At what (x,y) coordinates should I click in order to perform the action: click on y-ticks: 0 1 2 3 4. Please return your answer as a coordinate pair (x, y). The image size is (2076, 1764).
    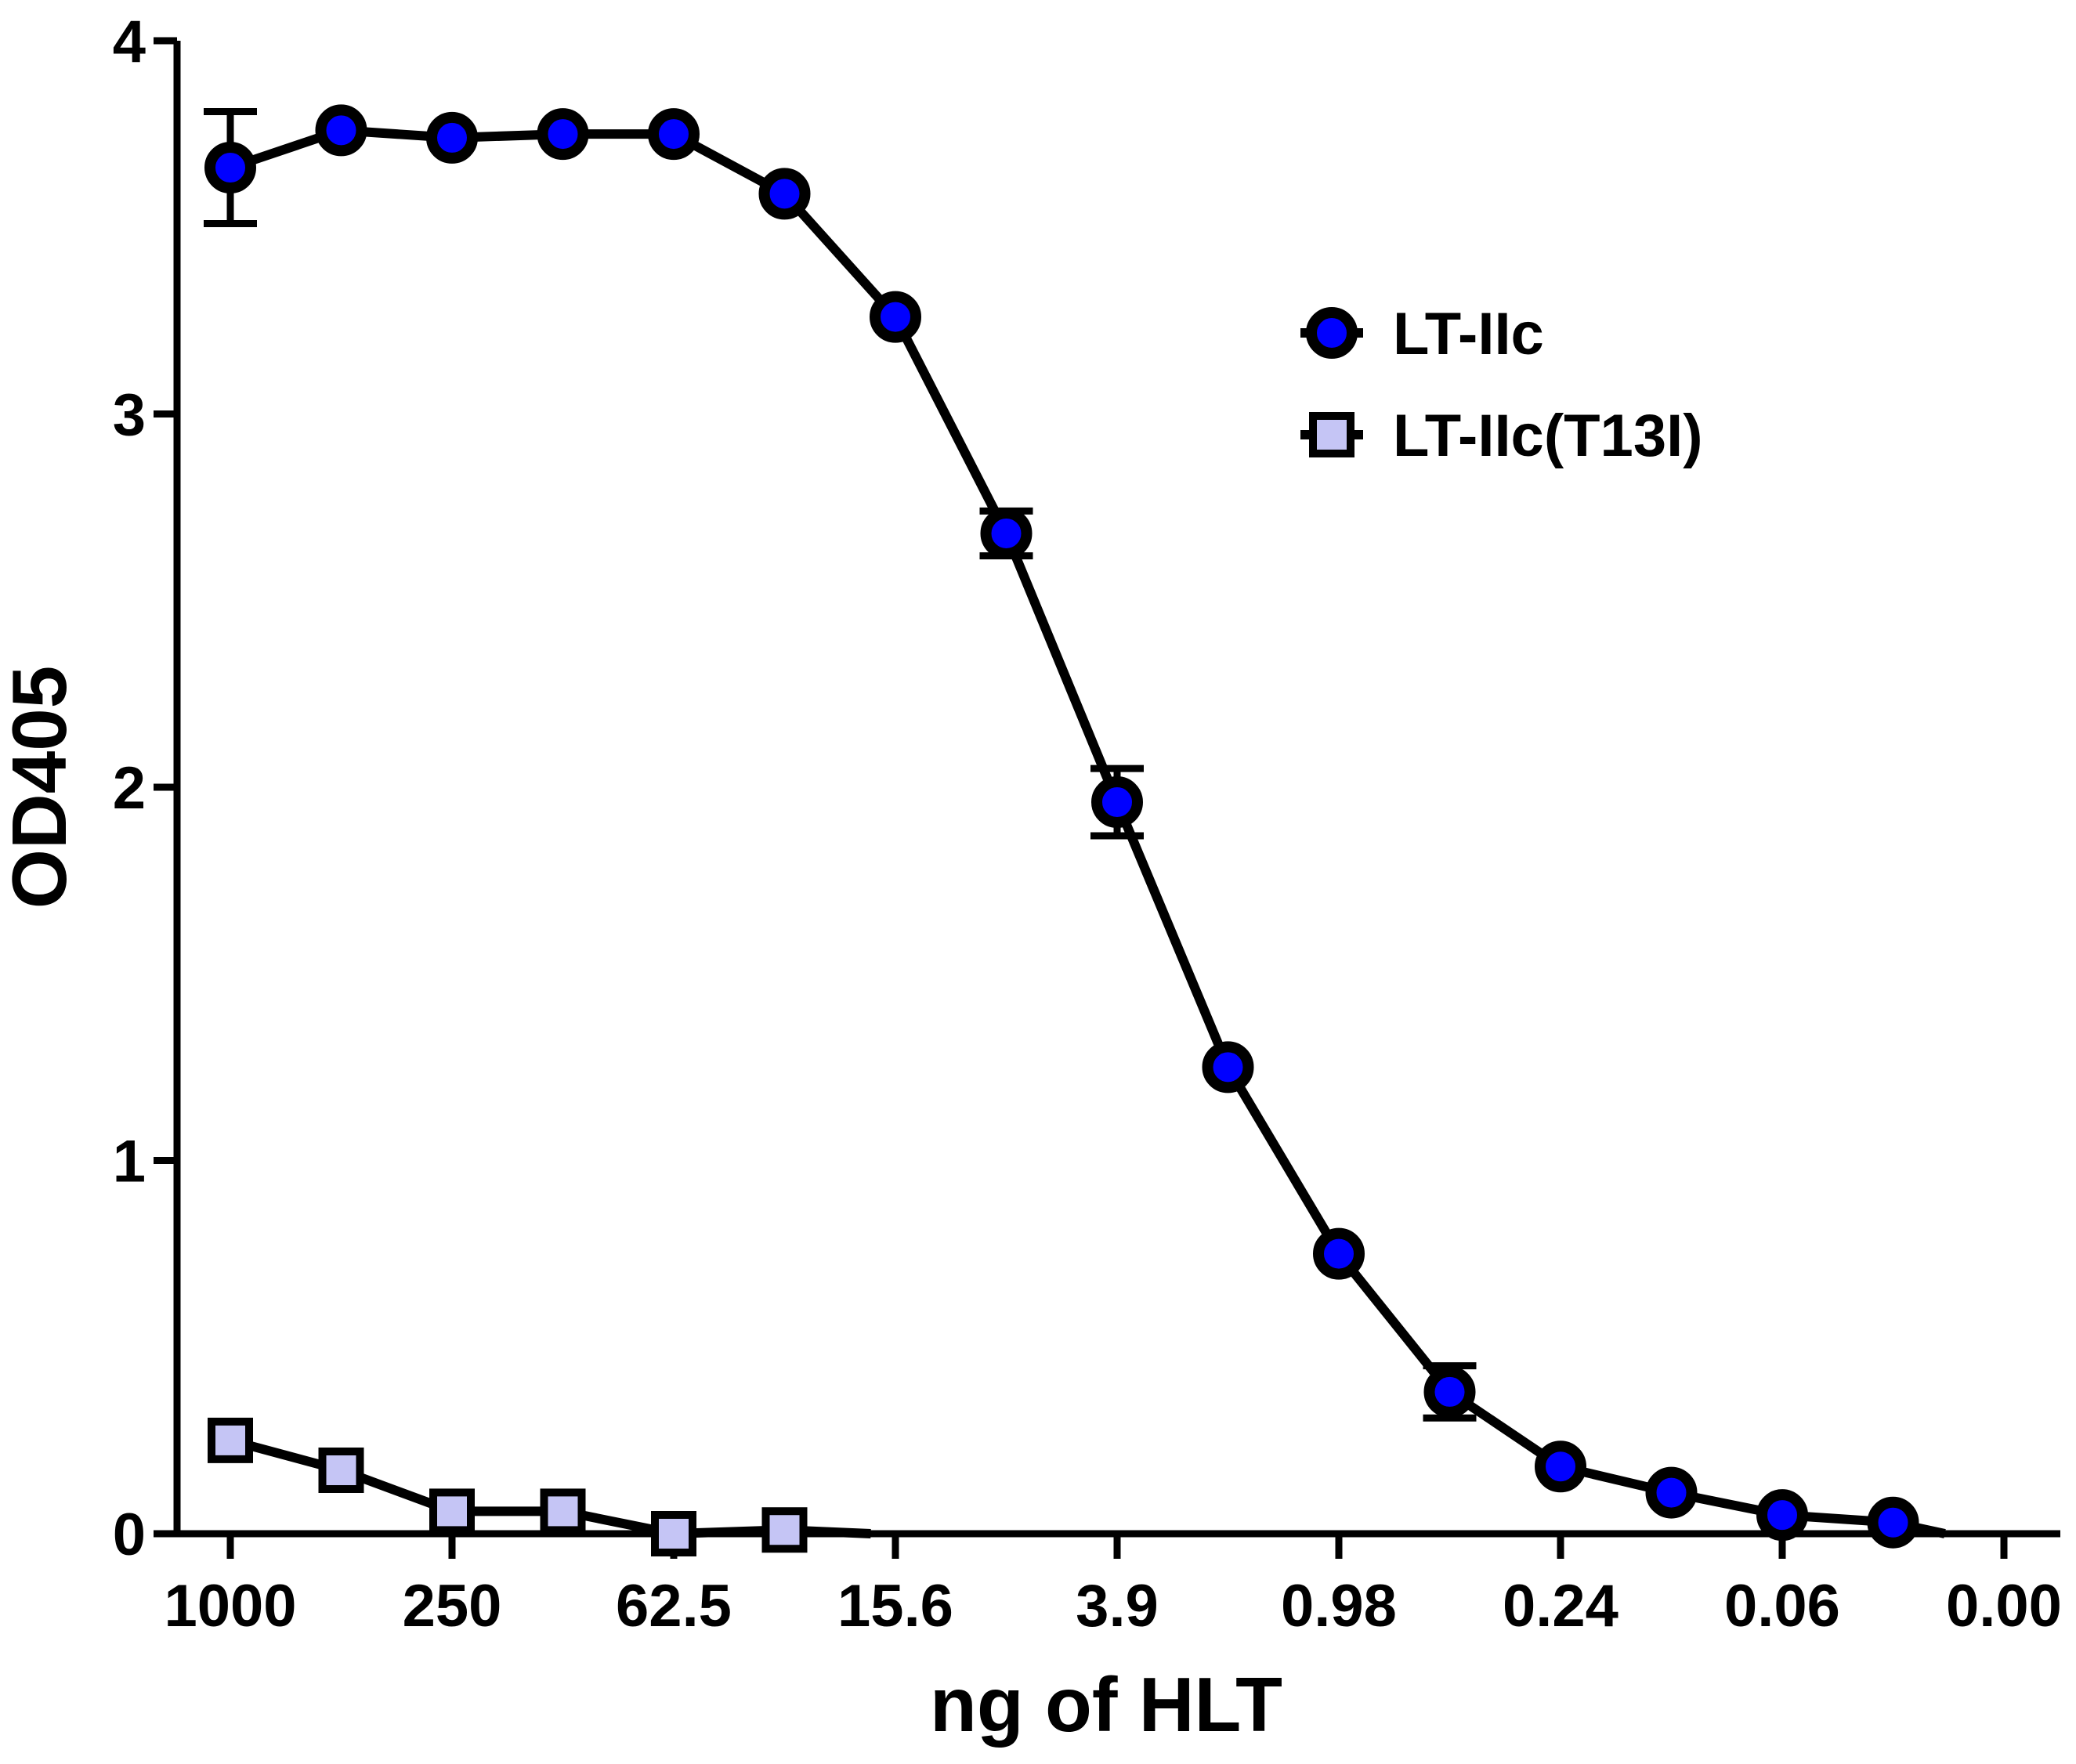
    Looking at the image, I should click on (145, 788).